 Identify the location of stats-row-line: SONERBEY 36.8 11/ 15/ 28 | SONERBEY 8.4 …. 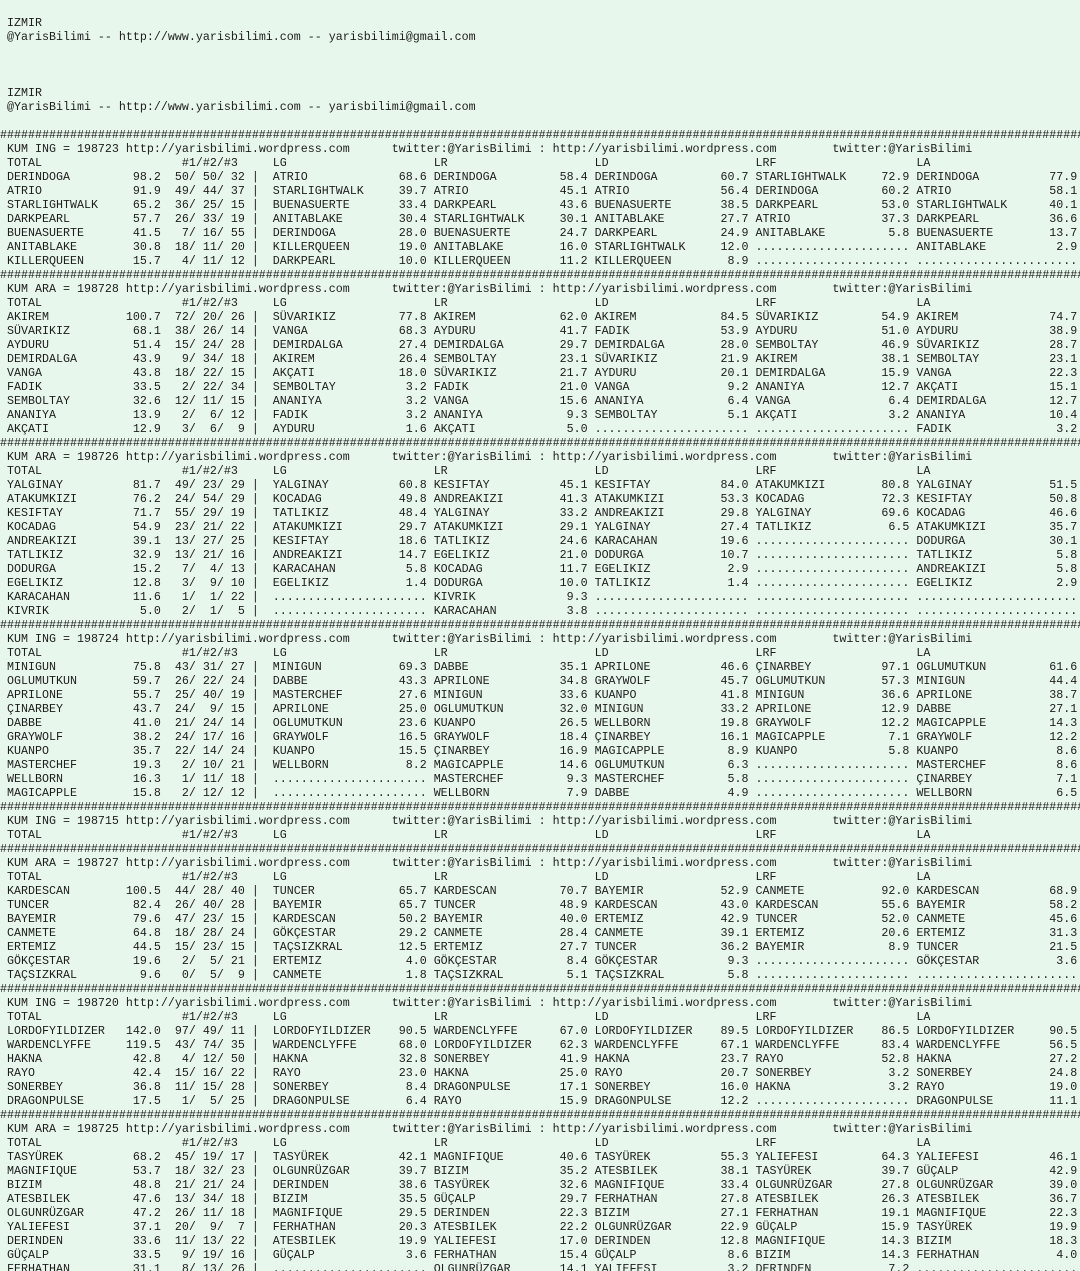
(542, 1086).